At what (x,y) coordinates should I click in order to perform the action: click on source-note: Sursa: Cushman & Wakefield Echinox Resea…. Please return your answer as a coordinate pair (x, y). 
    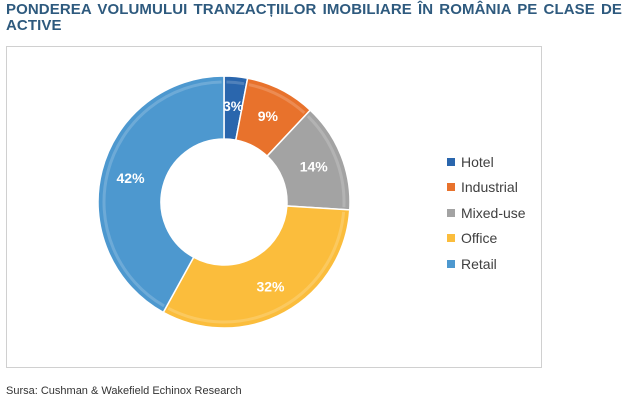
    Looking at the image, I should click on (124, 391).